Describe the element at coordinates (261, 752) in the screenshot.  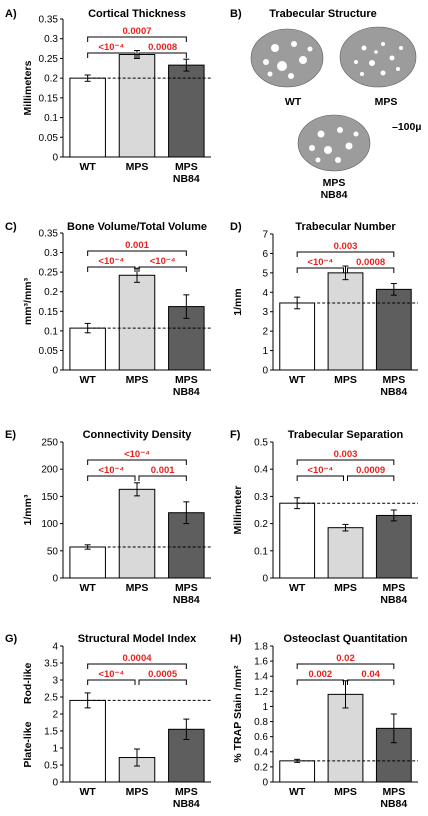
I see `y-tick-label: 0.4` at that location.